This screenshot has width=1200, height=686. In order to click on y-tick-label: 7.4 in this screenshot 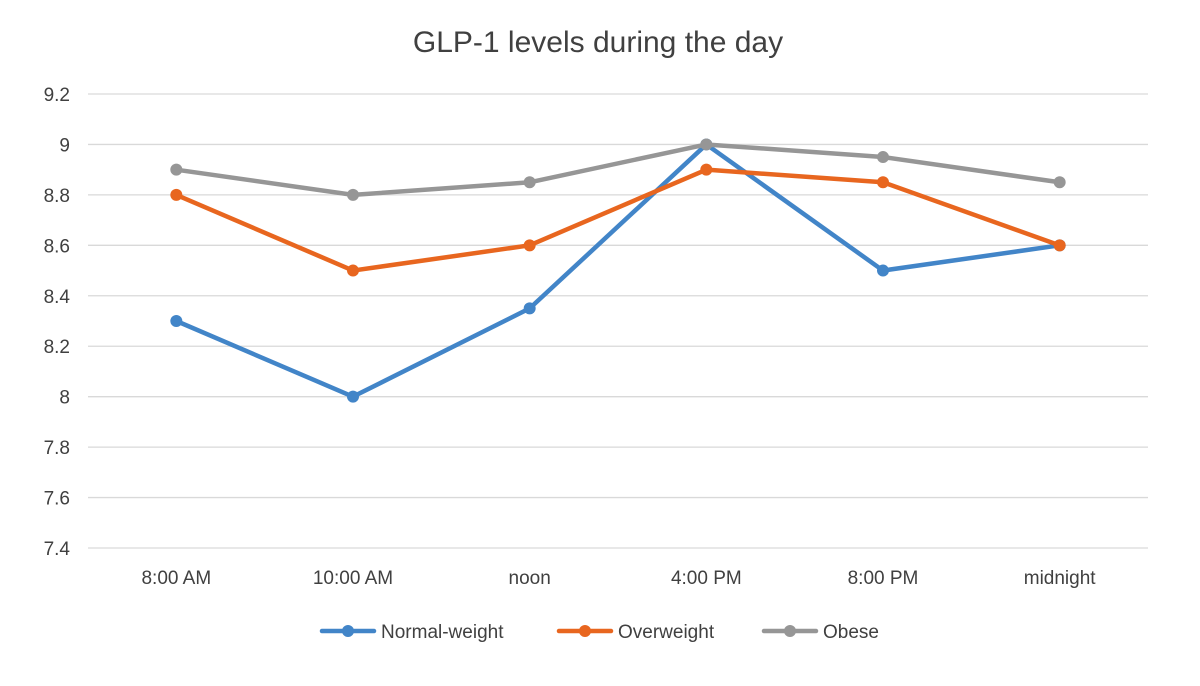, I will do `click(57, 549)`.